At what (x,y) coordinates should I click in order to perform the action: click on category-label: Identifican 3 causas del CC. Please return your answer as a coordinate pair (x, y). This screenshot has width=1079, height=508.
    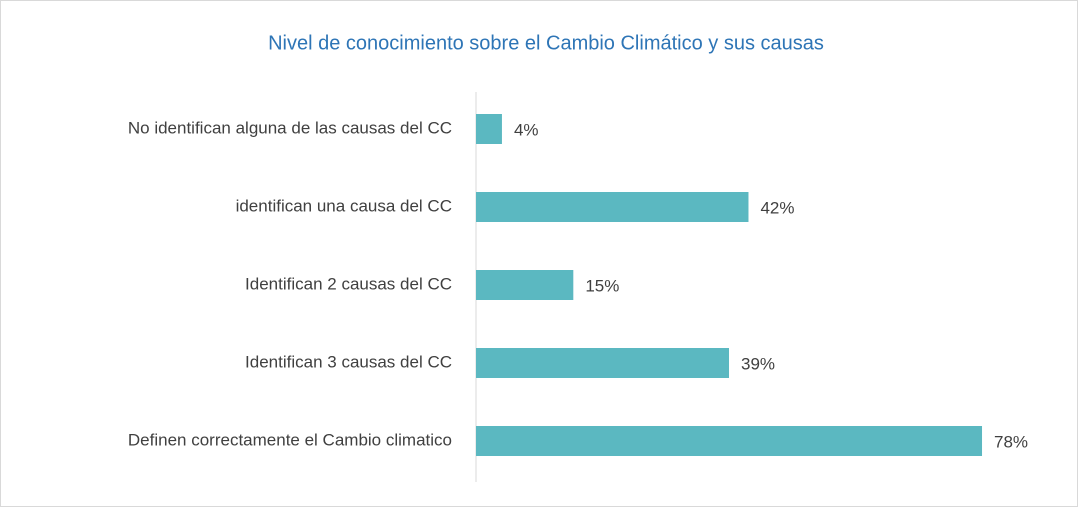
    Looking at the image, I should click on (348, 361).